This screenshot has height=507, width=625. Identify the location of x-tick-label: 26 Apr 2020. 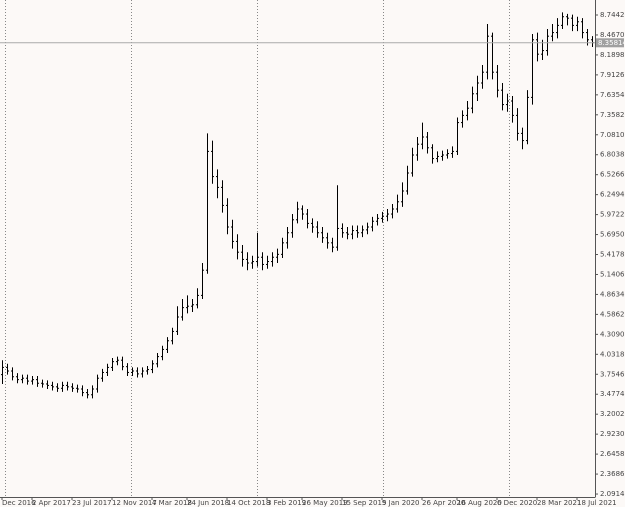
(443, 503).